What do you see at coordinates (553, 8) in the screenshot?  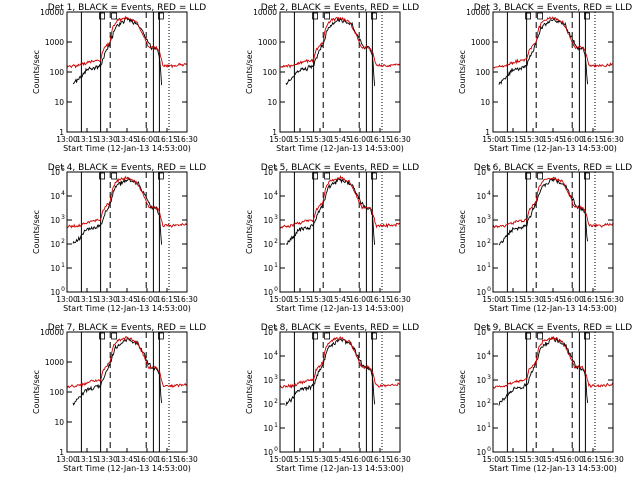 I see `panel-title: Det 3, BLACK = Events, RED = LLD` at bounding box center [553, 8].